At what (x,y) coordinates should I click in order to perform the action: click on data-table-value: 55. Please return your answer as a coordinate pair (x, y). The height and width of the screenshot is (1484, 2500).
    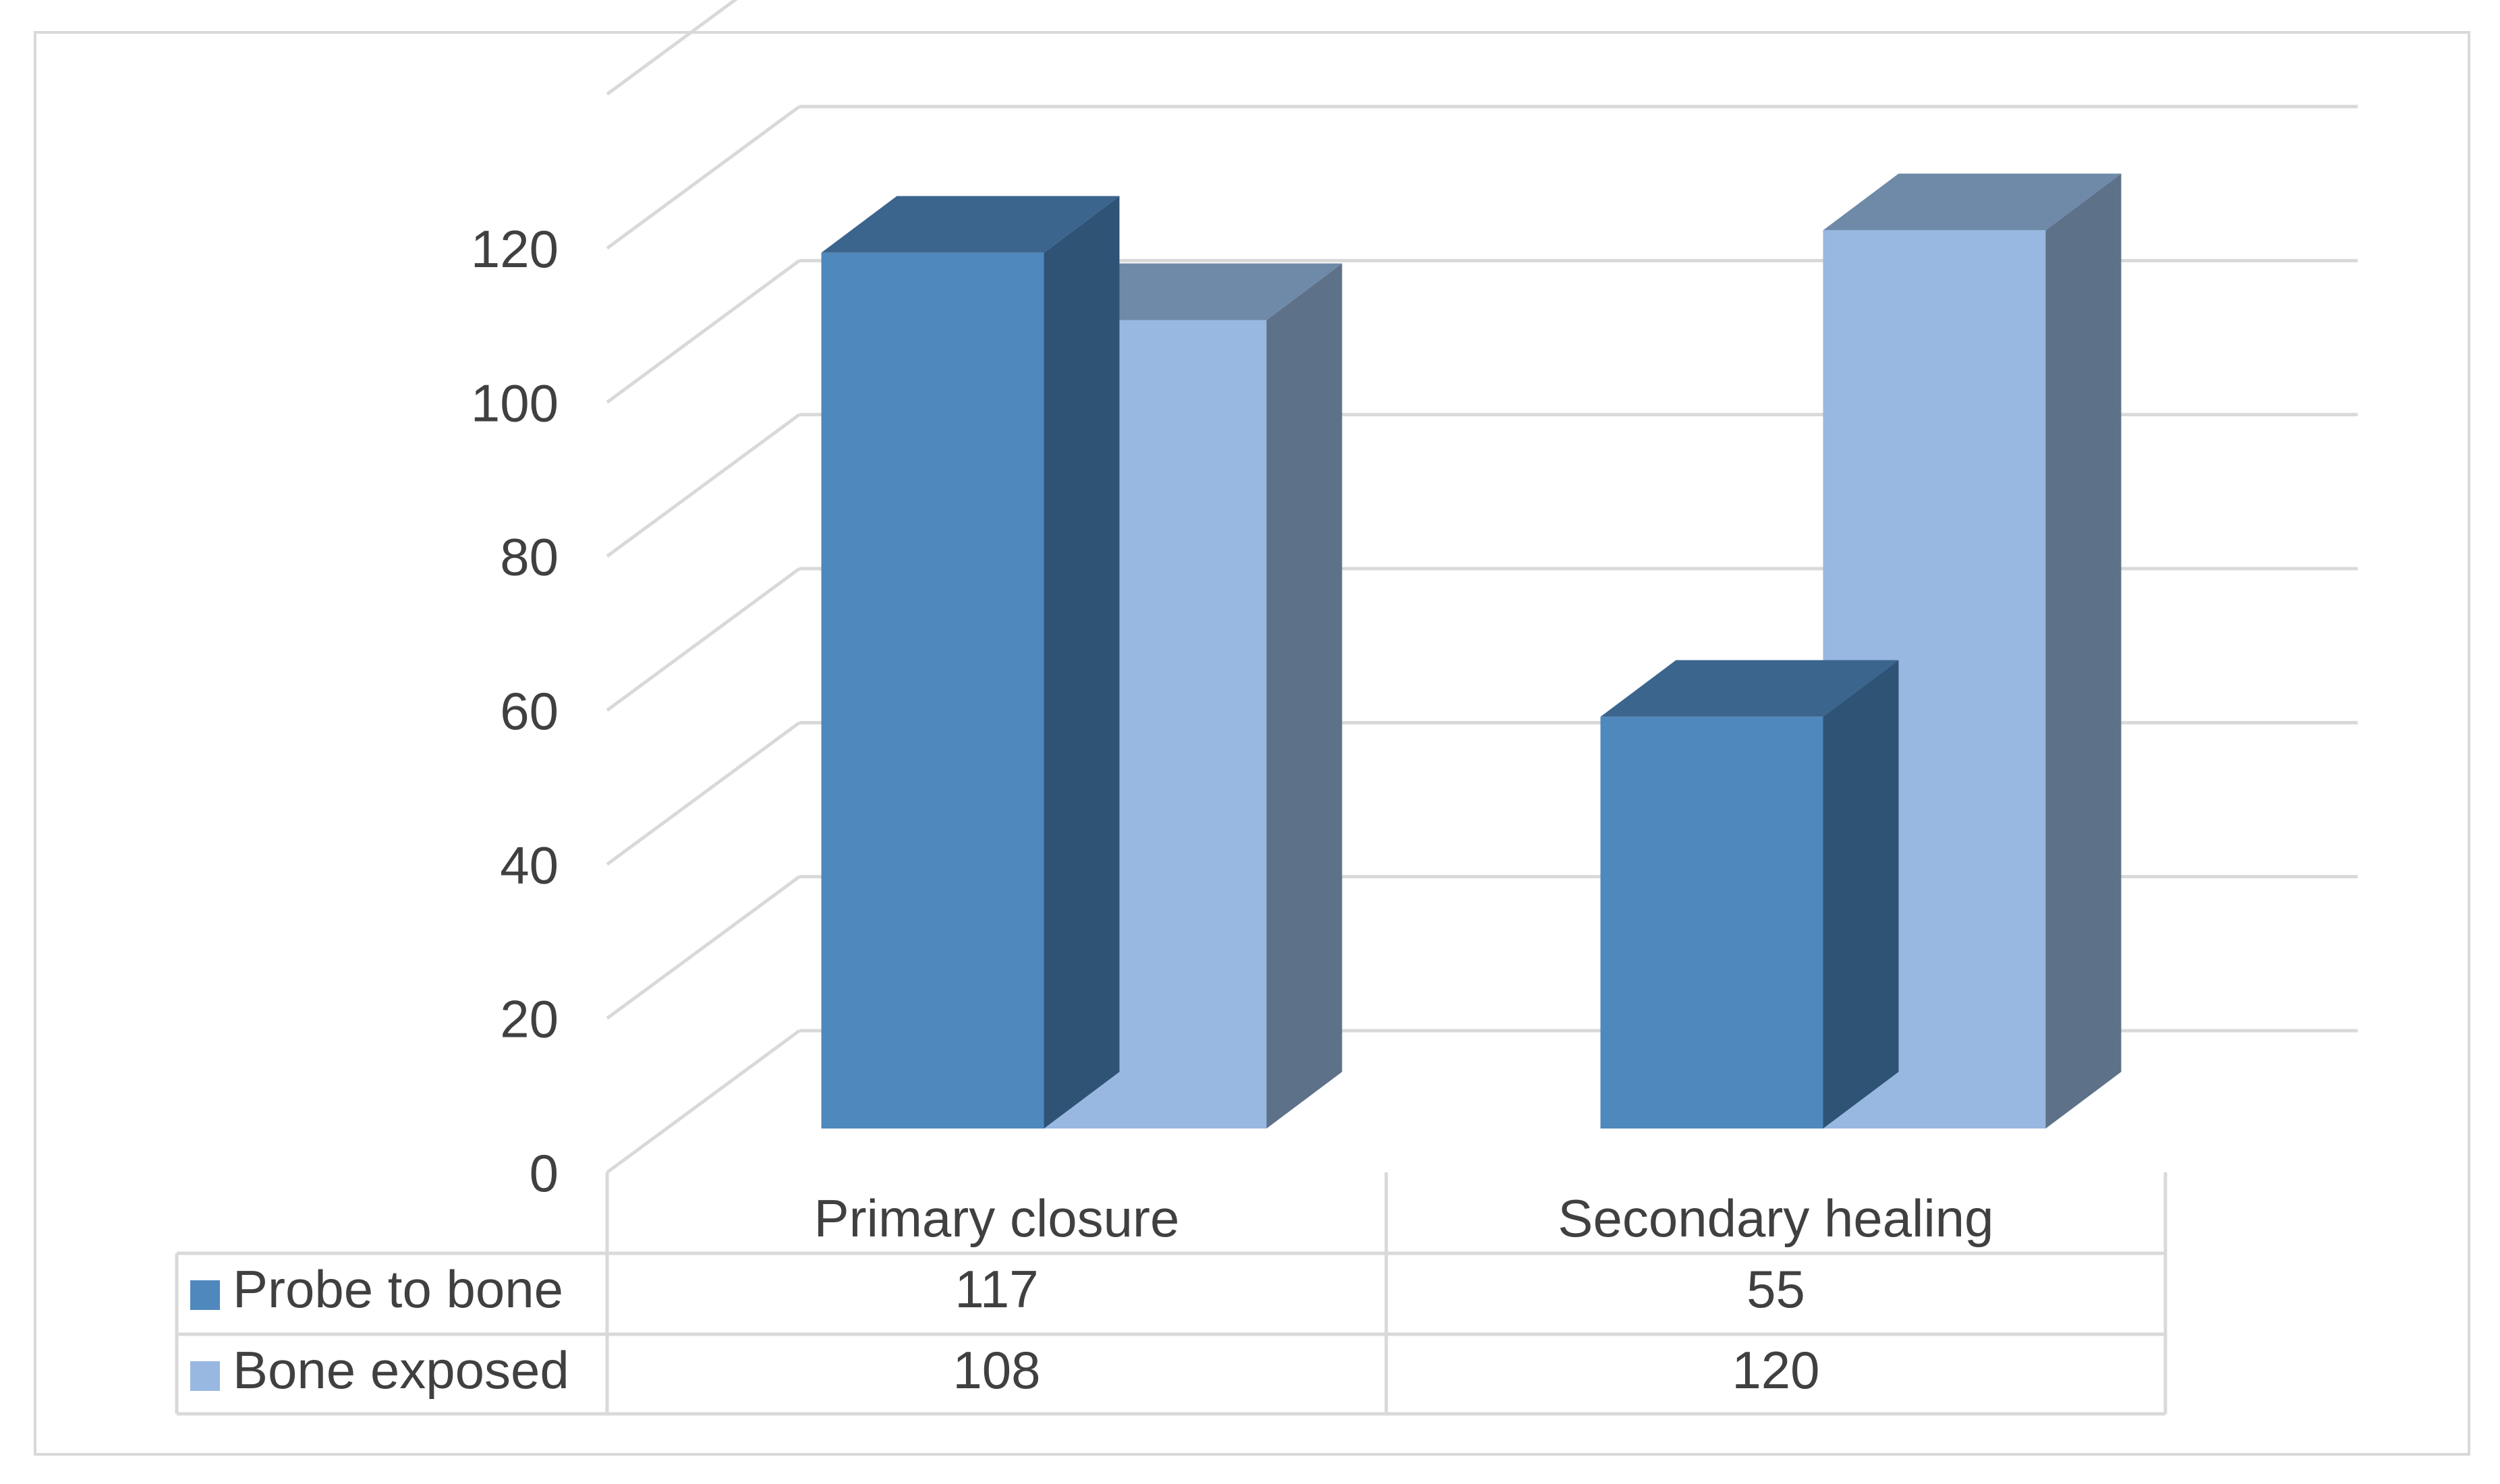
    Looking at the image, I should click on (1775, 1289).